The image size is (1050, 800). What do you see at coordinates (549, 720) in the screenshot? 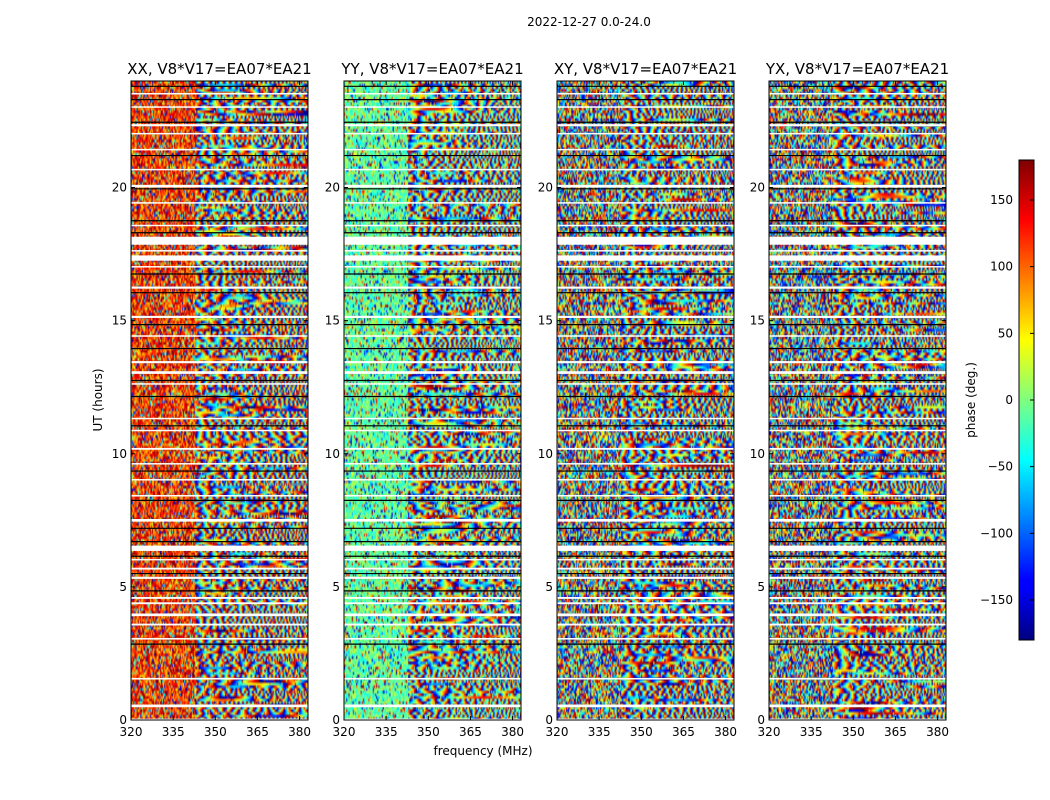
I see `y-tick-label: 0` at bounding box center [549, 720].